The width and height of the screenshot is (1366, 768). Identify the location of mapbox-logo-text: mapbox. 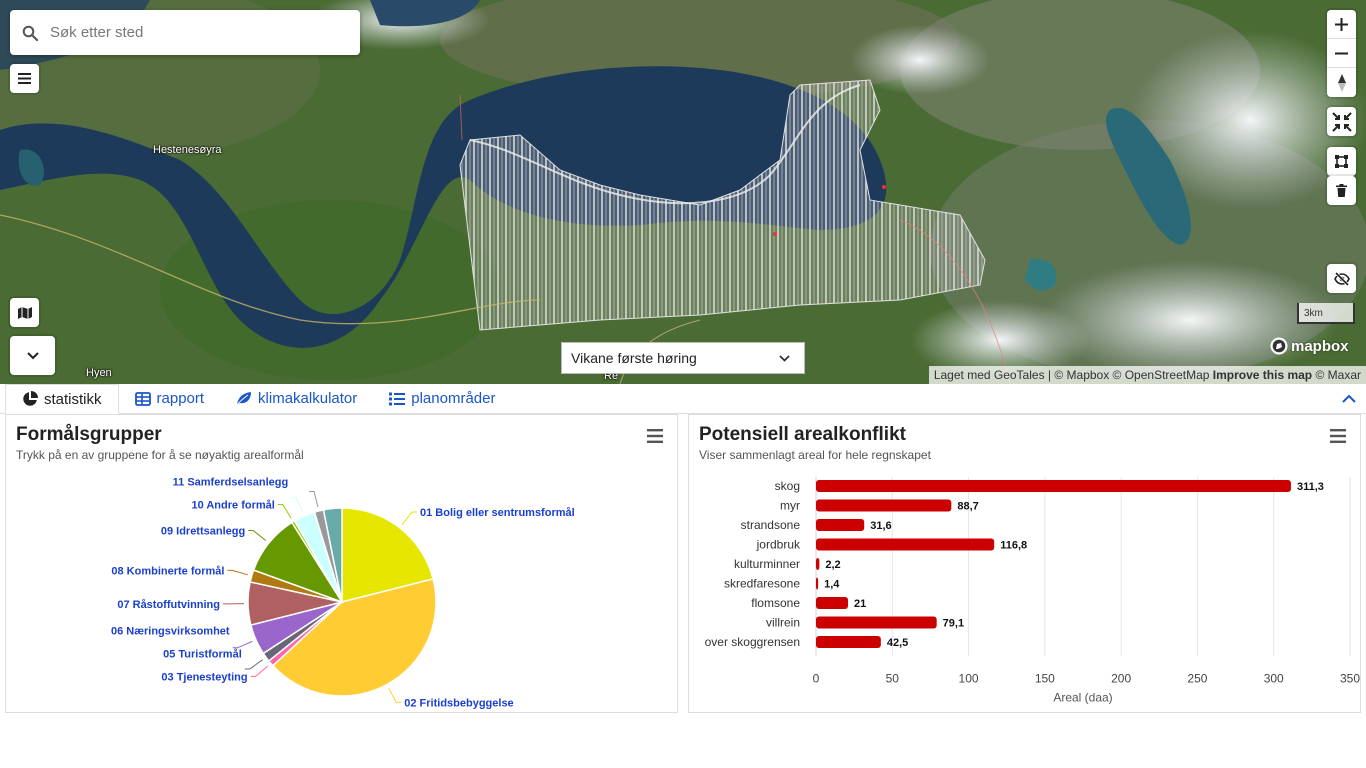
(1320, 346).